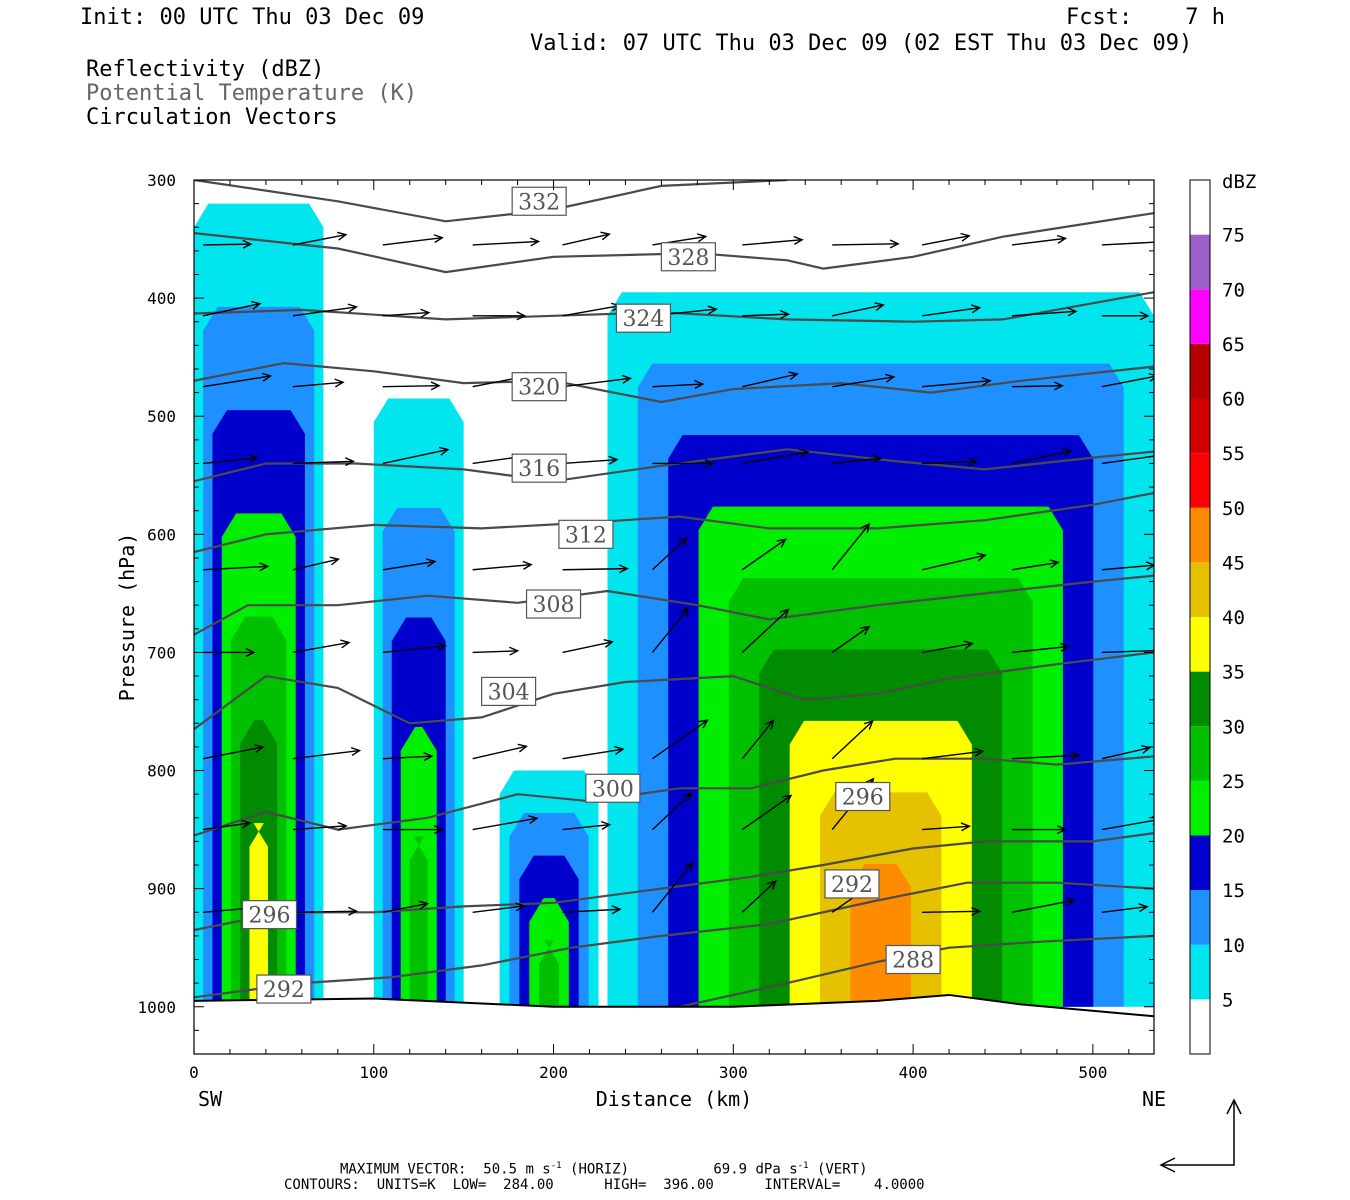 The height and width of the screenshot is (1200, 1350). Describe the element at coordinates (205, 69) in the screenshot. I see `field-reflectivity: Reflectivity (dBZ)` at that location.